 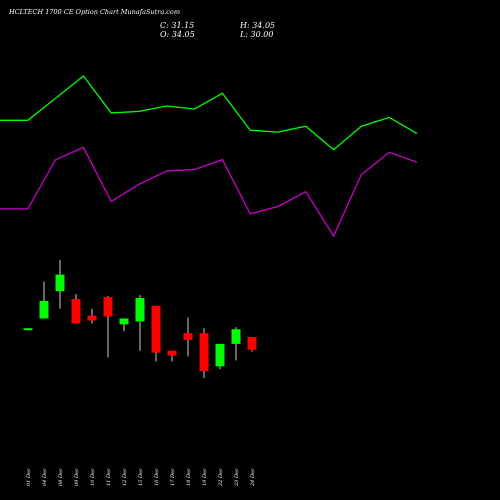 I want to click on candle-15-dec, so click(x=140, y=323).